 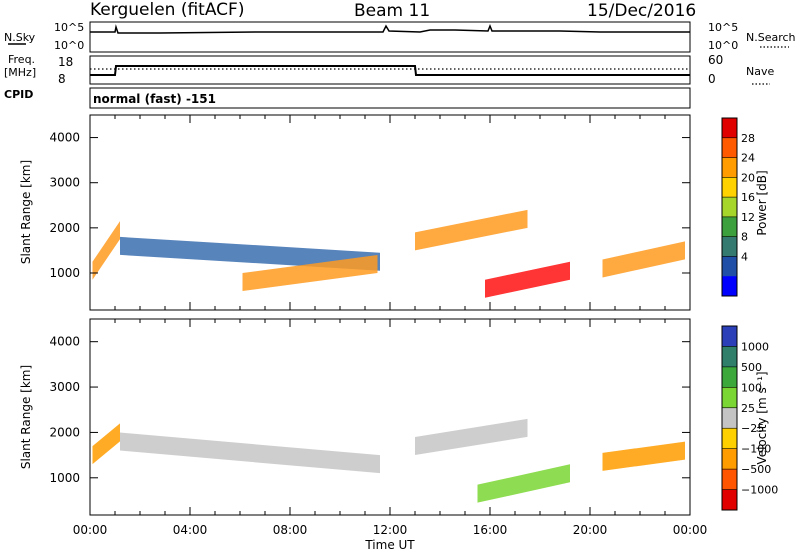 I want to click on x-tick-label: 20:00, so click(x=590, y=530).